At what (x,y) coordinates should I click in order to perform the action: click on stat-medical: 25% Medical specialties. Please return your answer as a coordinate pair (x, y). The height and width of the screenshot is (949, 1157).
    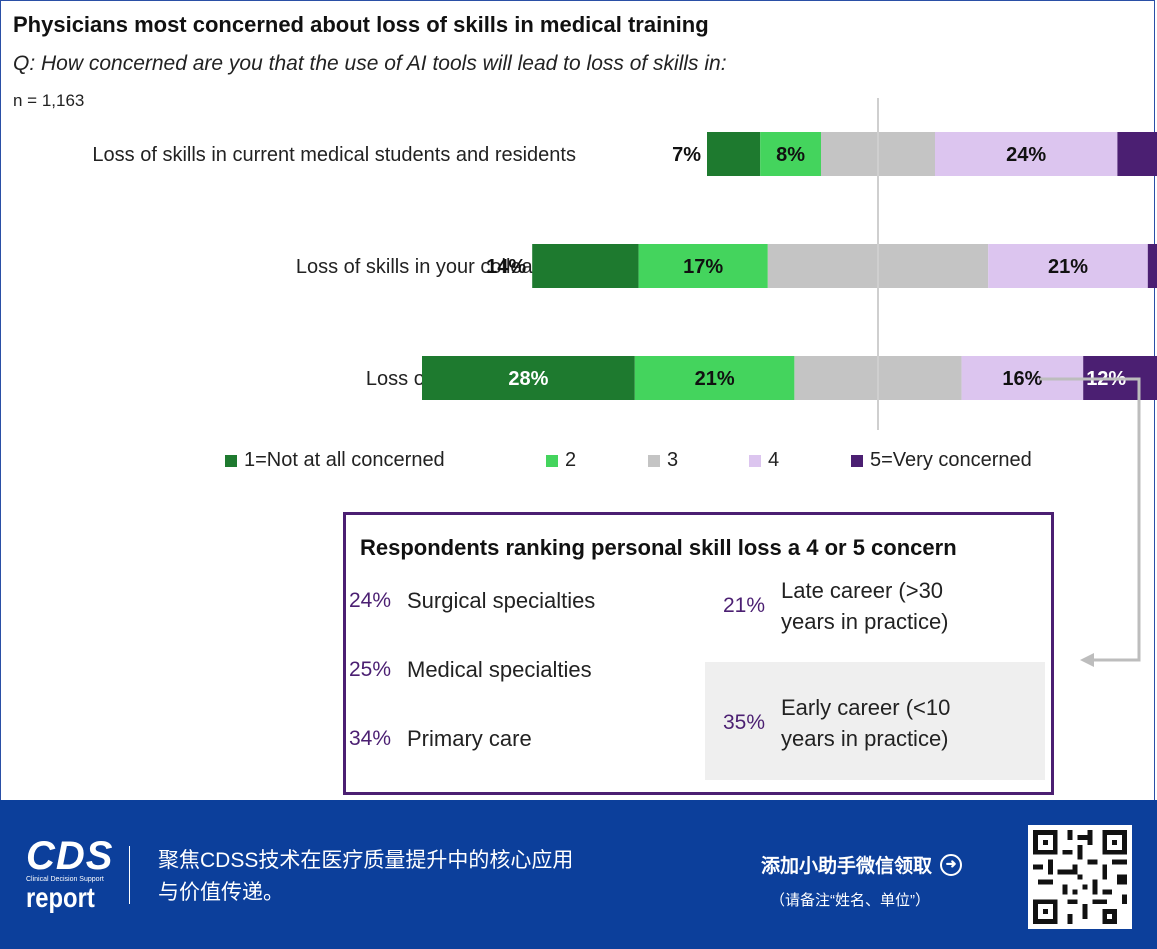
    Looking at the image, I should click on (458, 669).